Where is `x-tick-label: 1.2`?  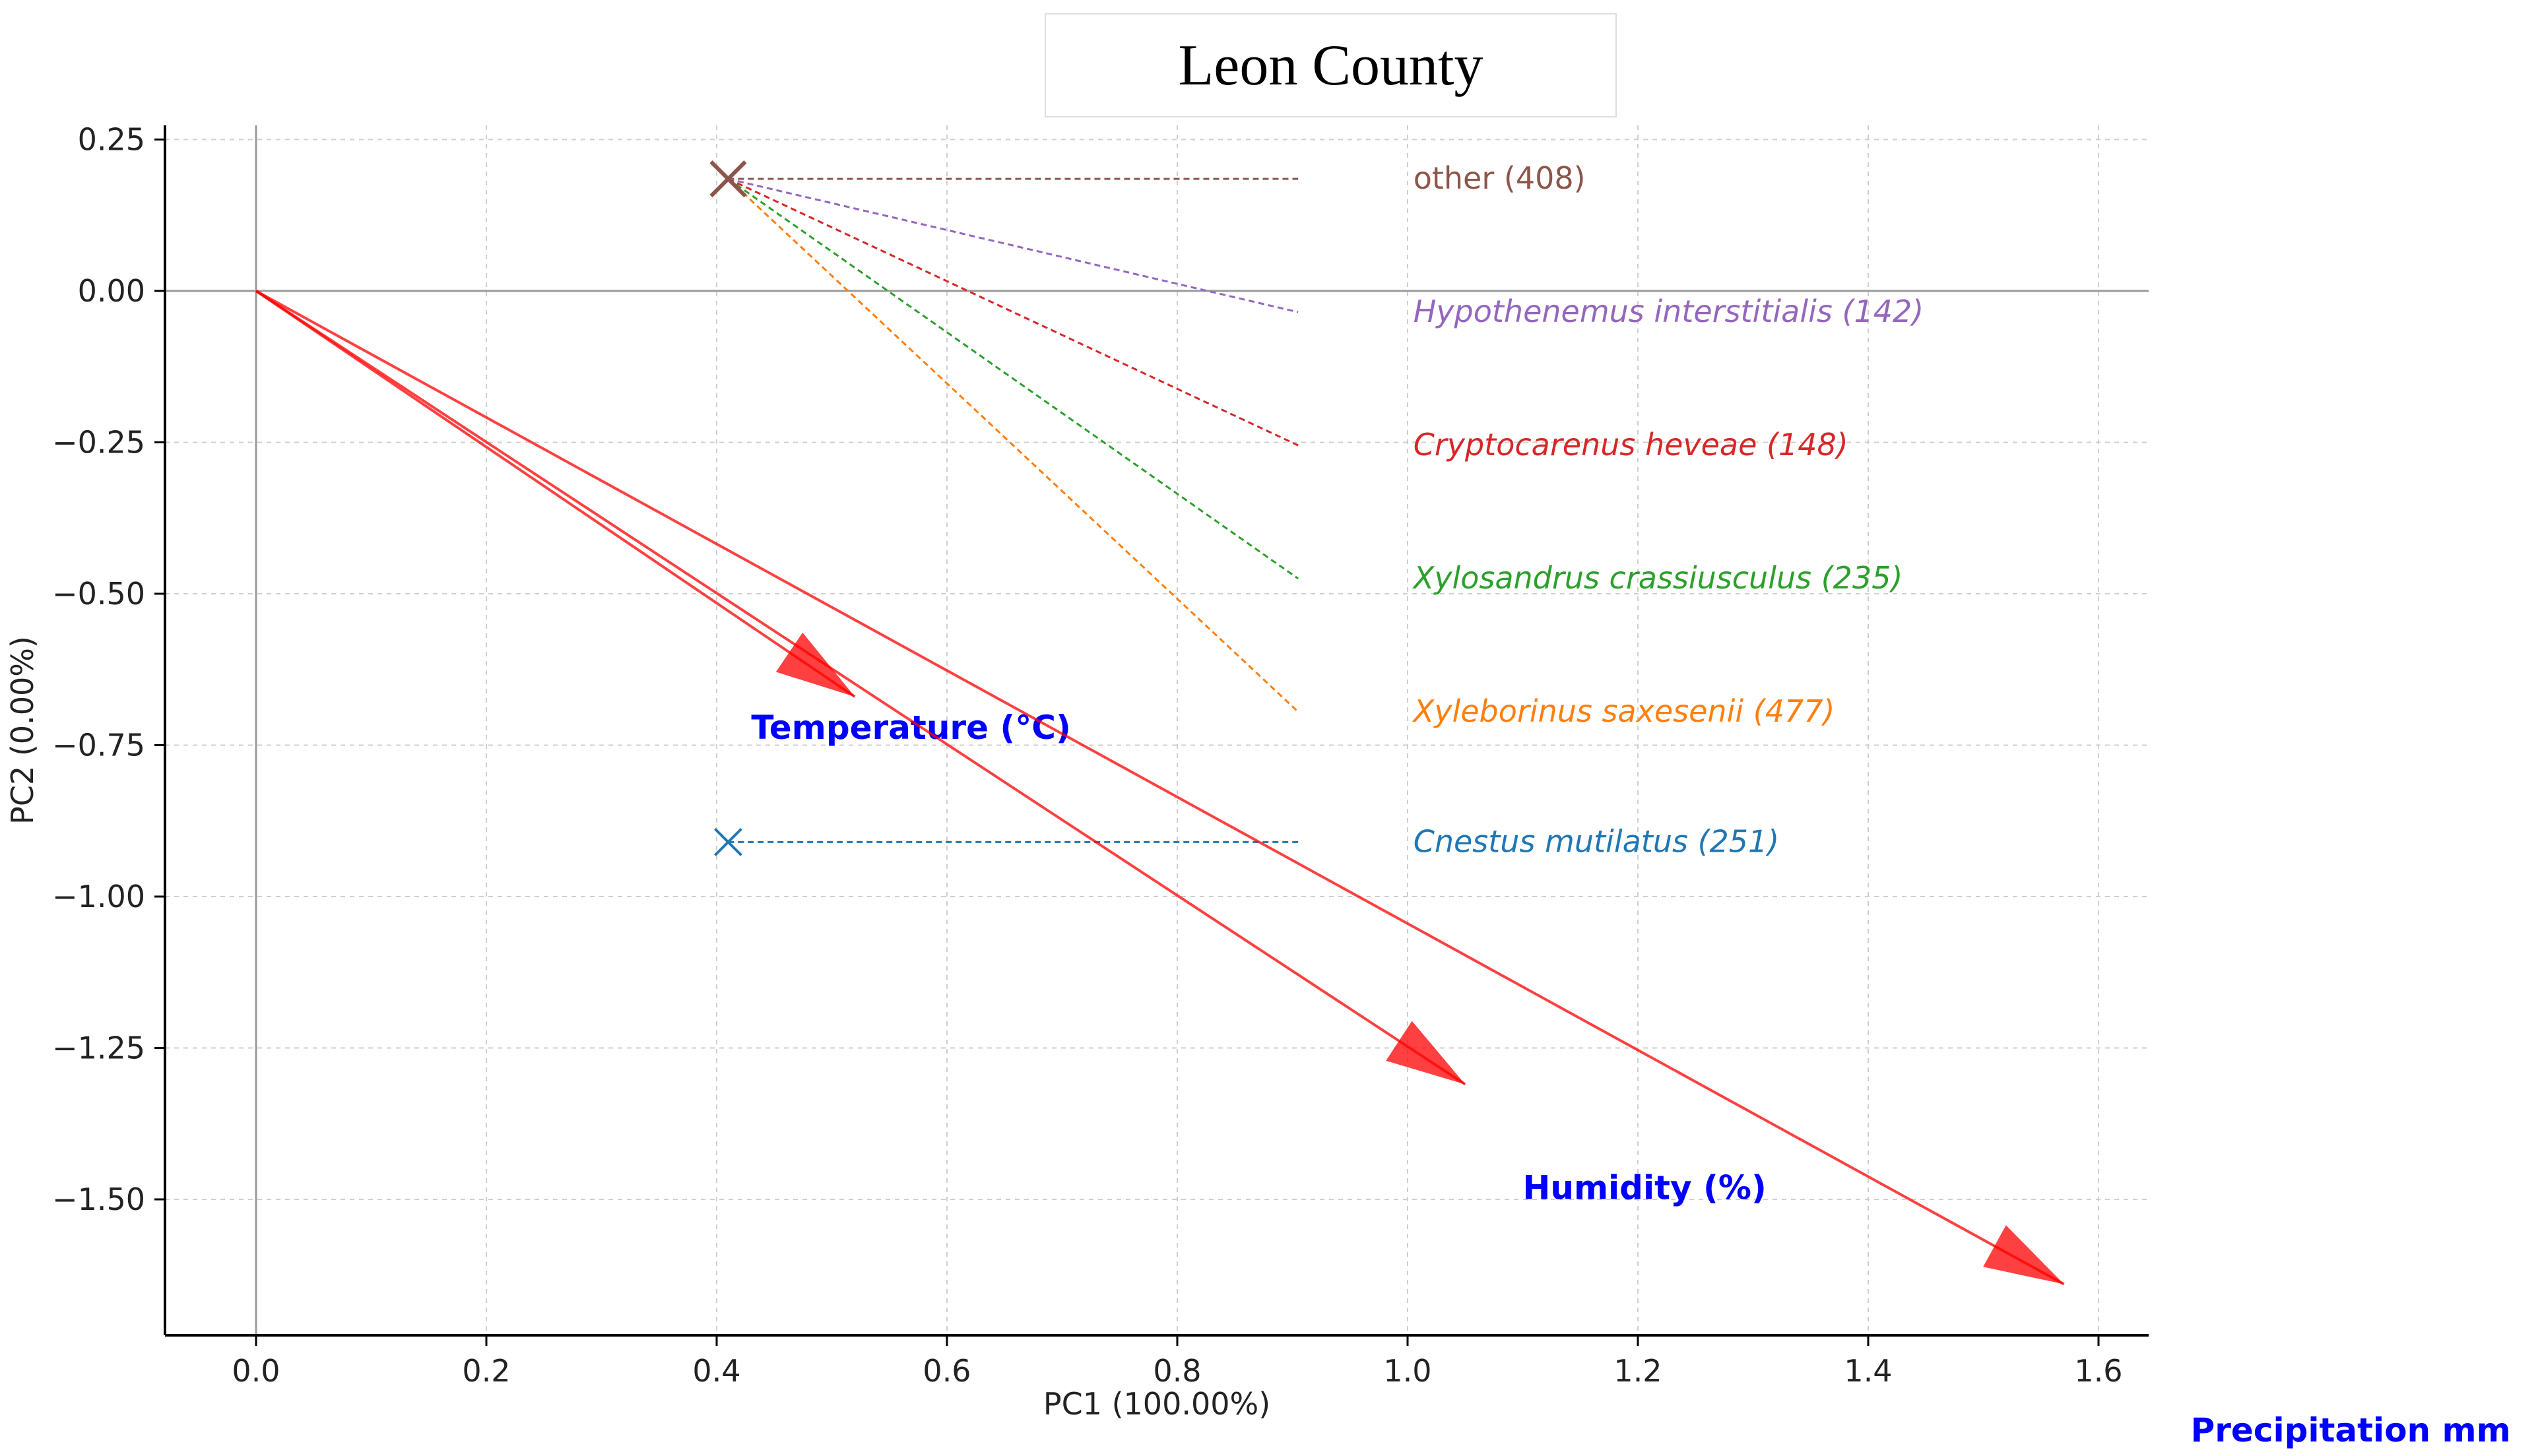
x-tick-label: 1.2 is located at coordinates (1637, 1371).